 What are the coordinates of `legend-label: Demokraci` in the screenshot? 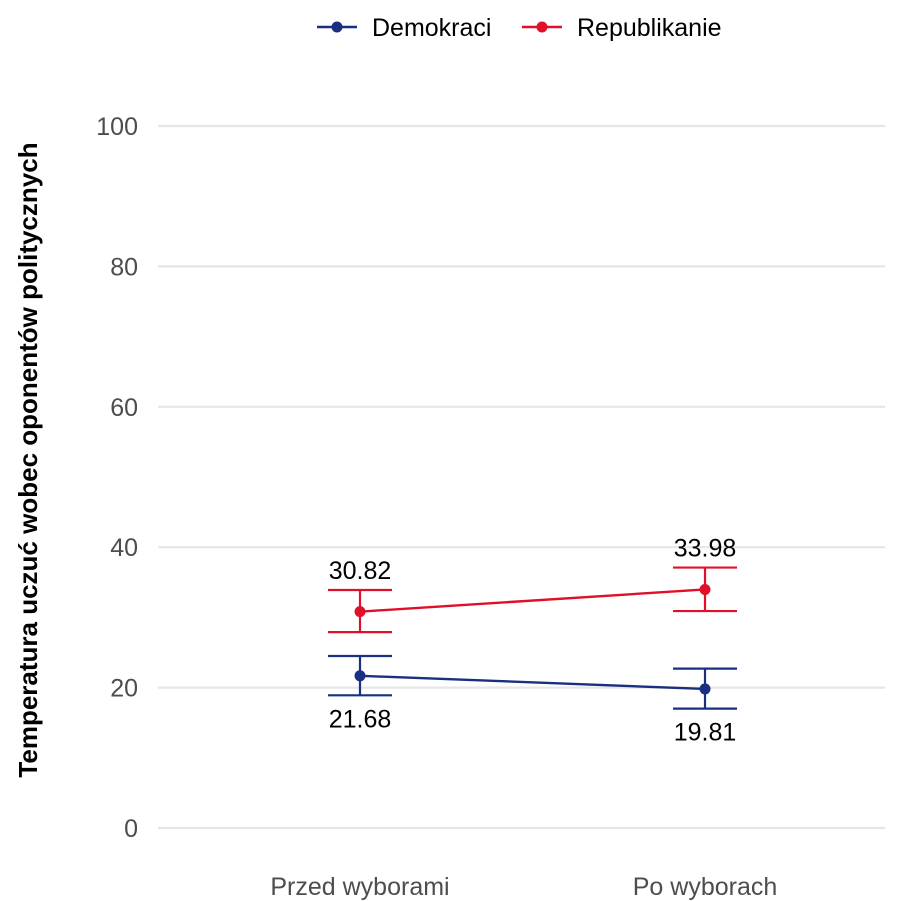 It's located at (431, 28).